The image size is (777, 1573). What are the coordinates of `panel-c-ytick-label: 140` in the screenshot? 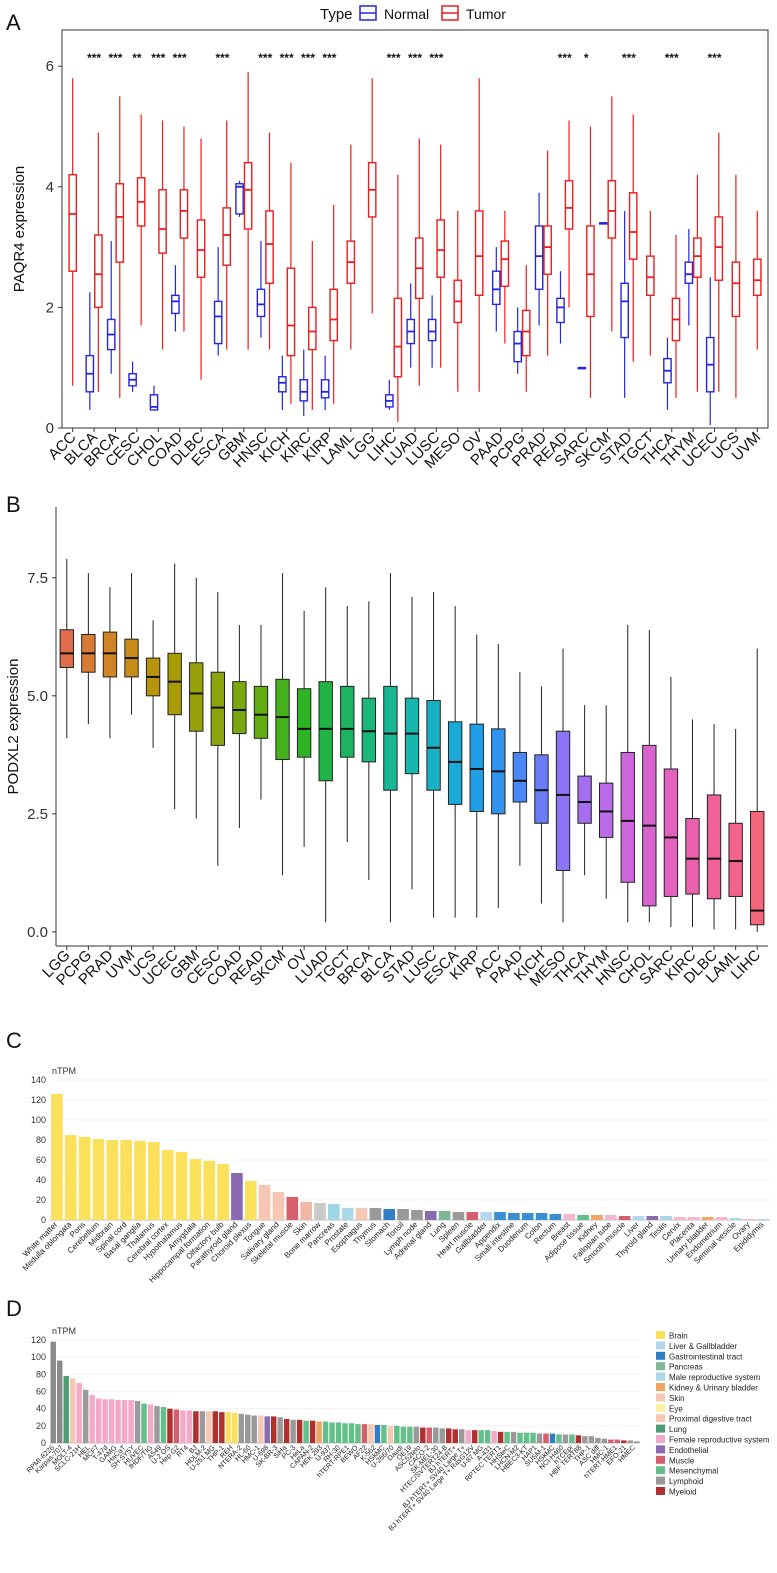 It's located at (38, 1080).